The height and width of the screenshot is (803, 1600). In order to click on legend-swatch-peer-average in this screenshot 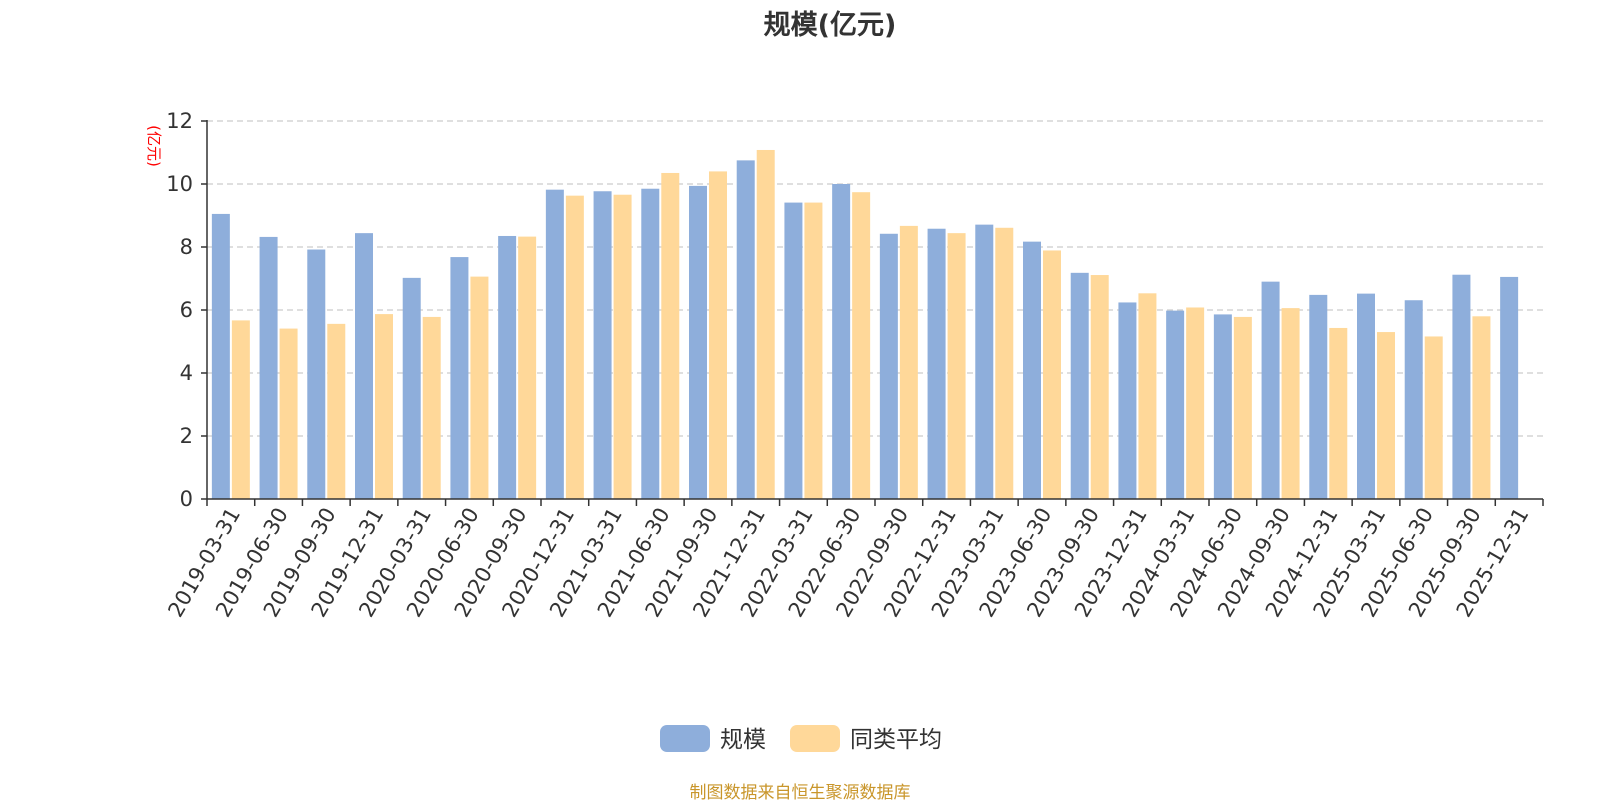, I will do `click(815, 738)`.